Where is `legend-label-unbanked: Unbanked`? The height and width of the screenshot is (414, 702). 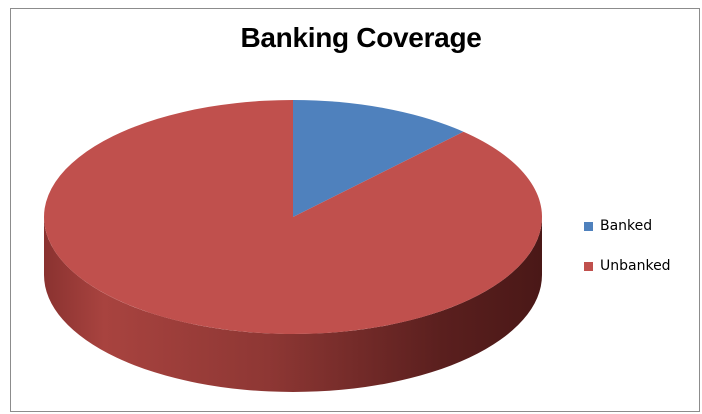 legend-label-unbanked: Unbanked is located at coordinates (635, 266).